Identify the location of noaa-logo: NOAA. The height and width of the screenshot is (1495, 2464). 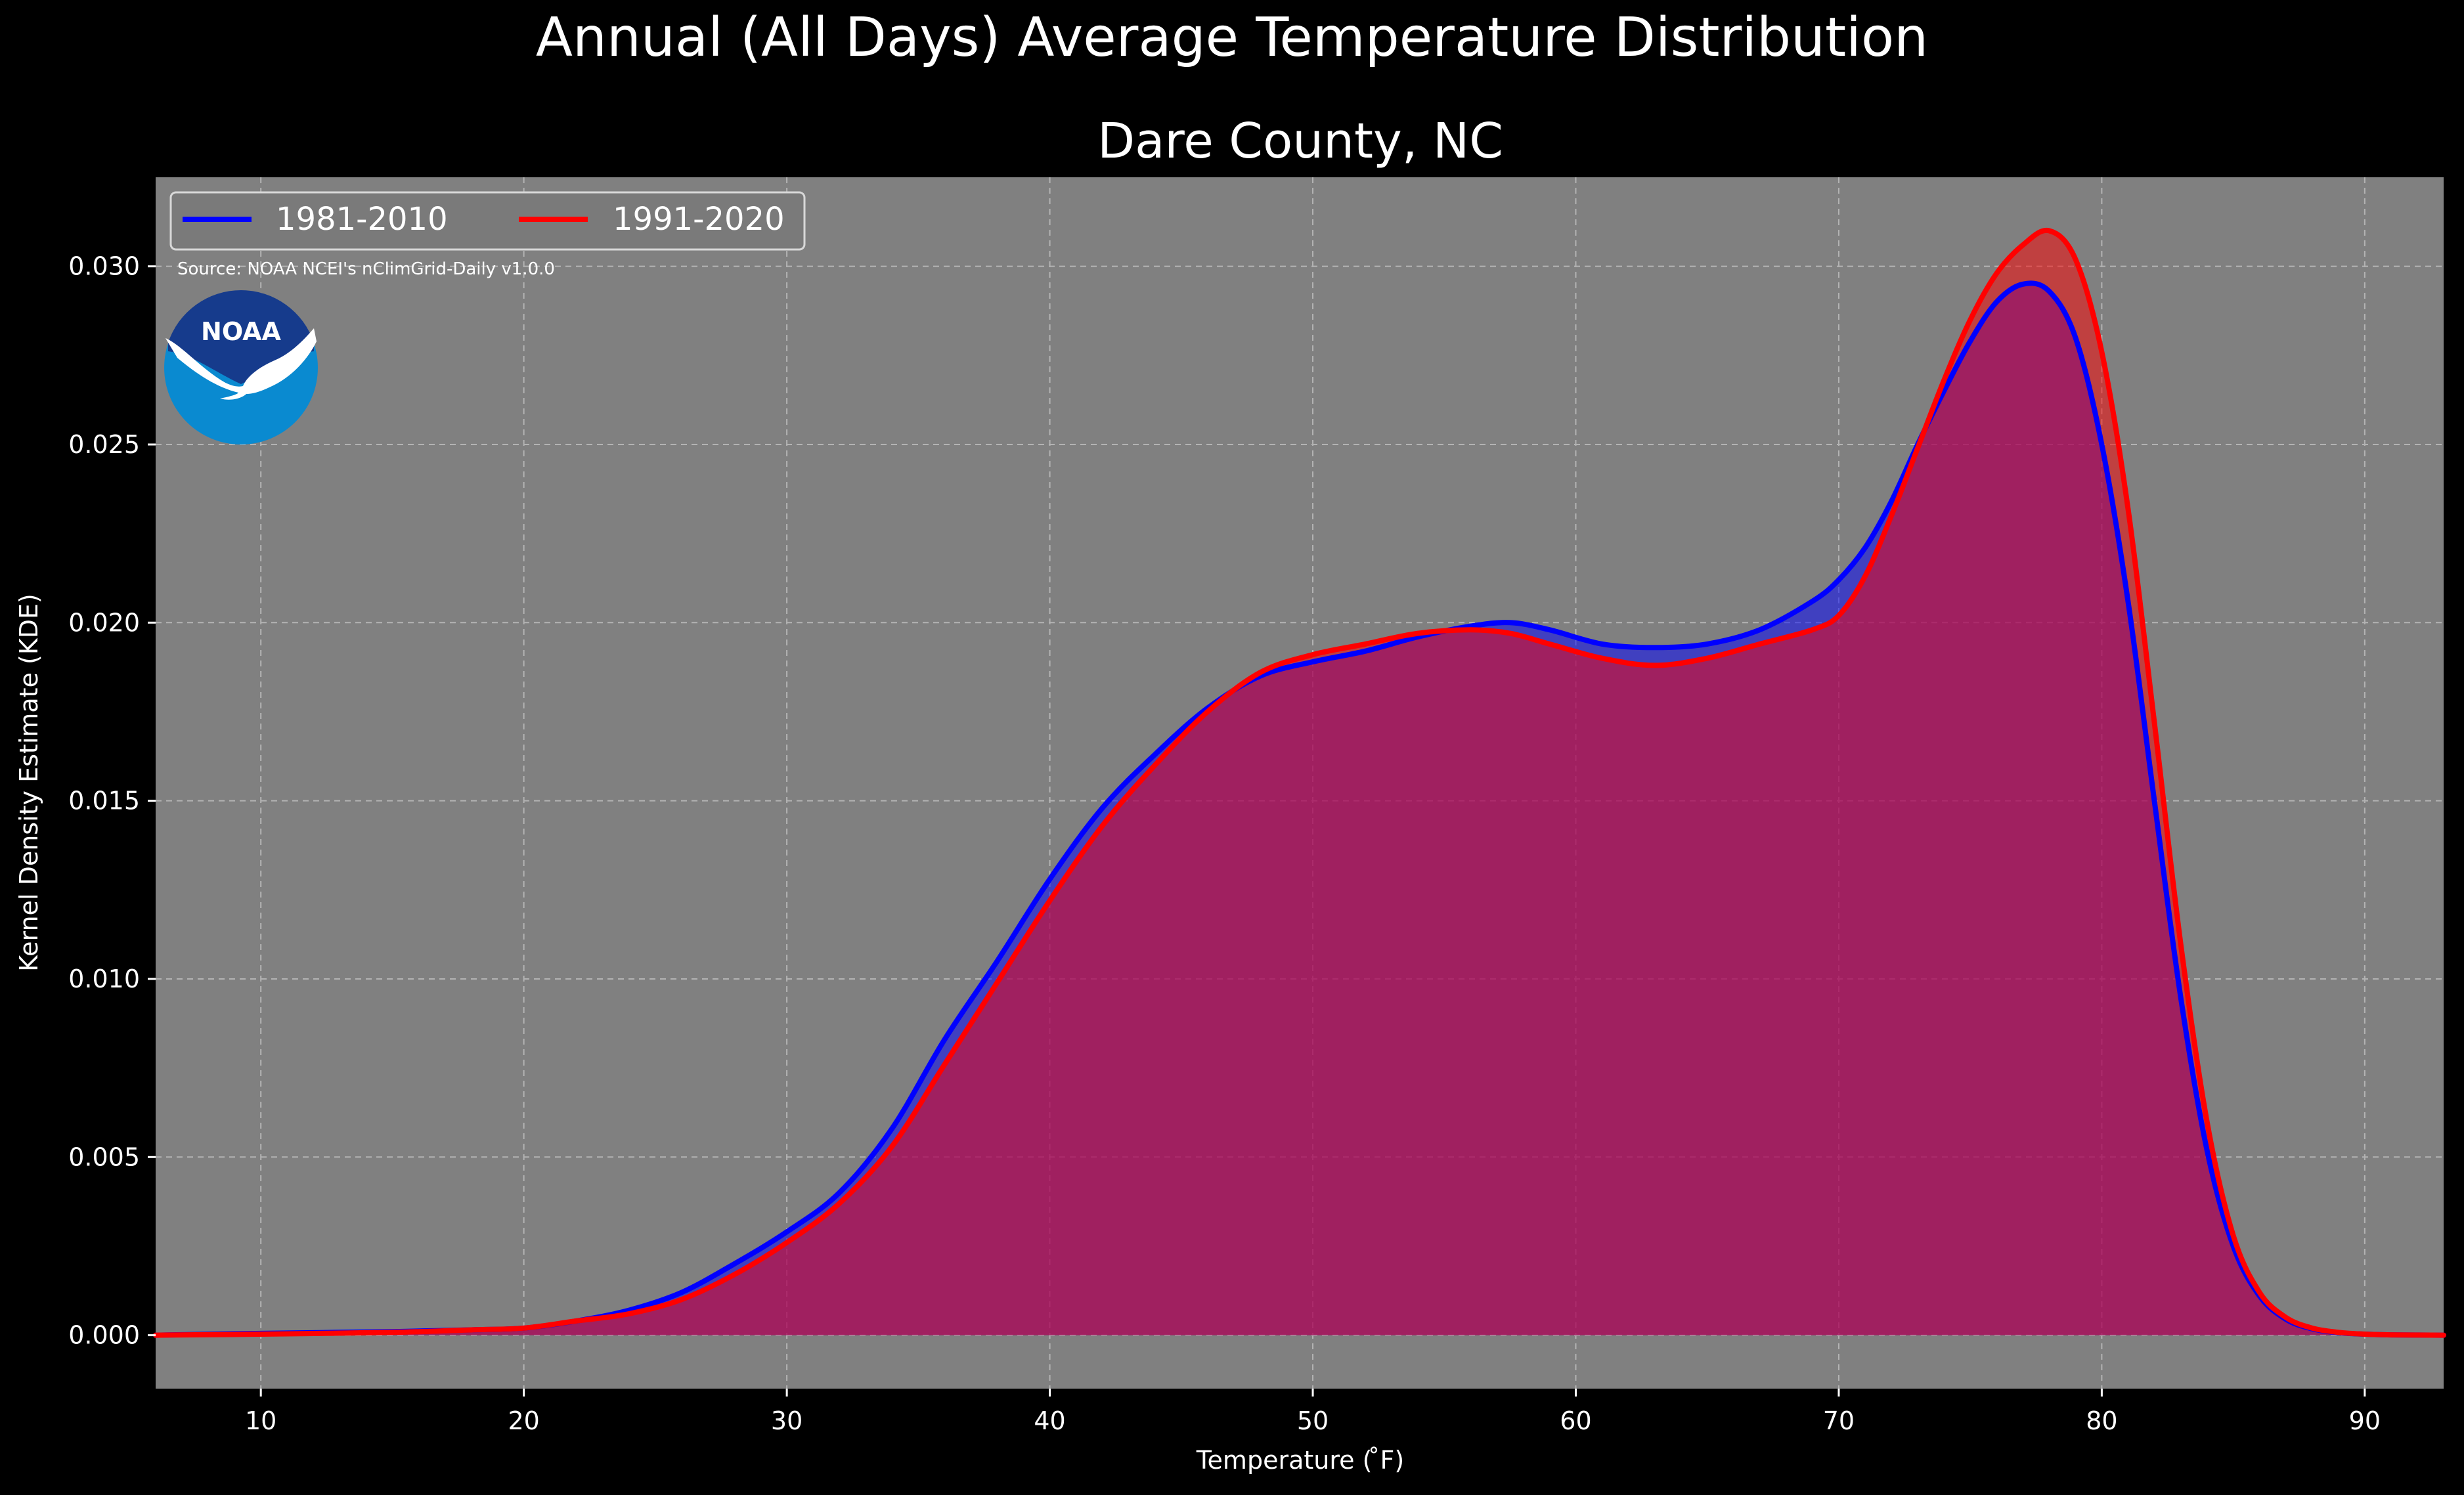
(241, 367).